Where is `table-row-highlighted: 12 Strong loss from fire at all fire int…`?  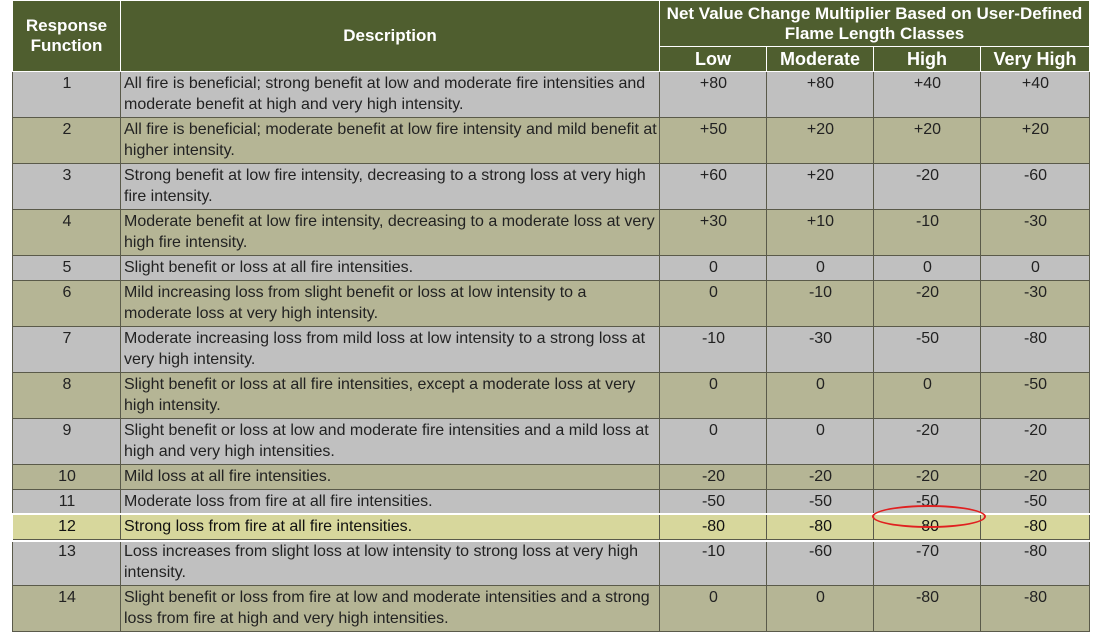 table-row-highlighted: 12 Strong loss from fire at all fire int… is located at coordinates (551, 527).